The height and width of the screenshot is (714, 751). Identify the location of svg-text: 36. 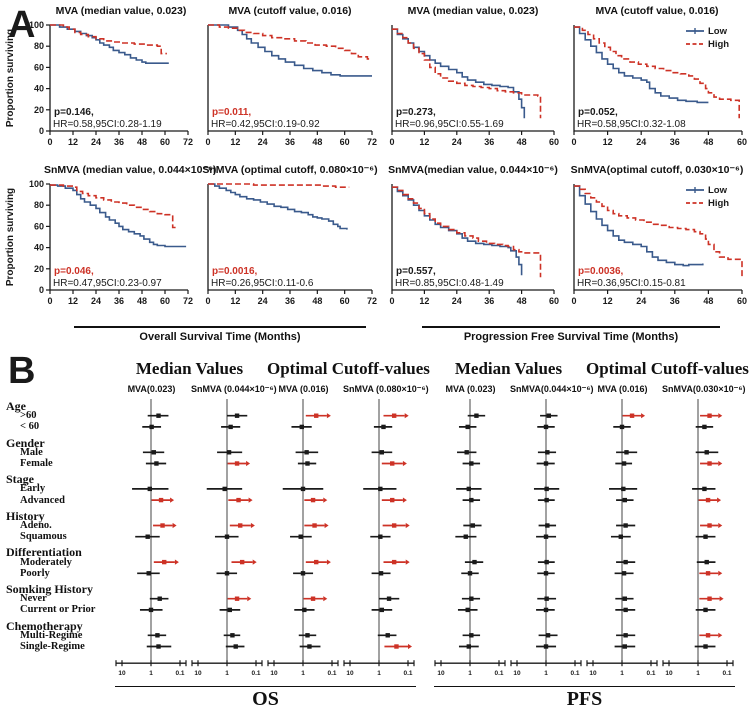
(119, 301).